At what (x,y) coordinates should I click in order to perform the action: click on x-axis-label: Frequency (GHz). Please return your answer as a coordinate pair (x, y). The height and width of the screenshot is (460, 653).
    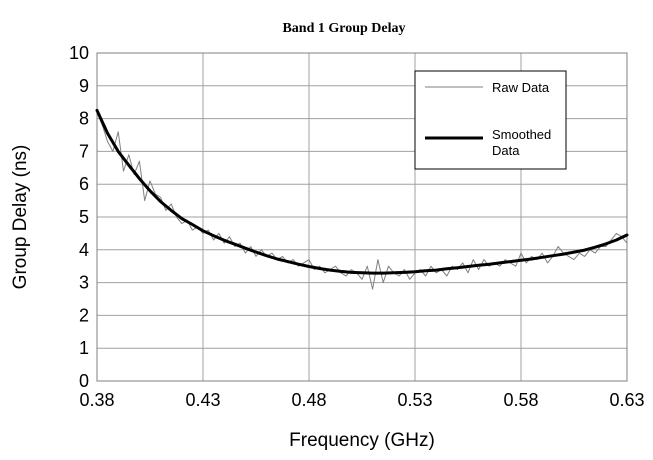
    Looking at the image, I should click on (362, 440).